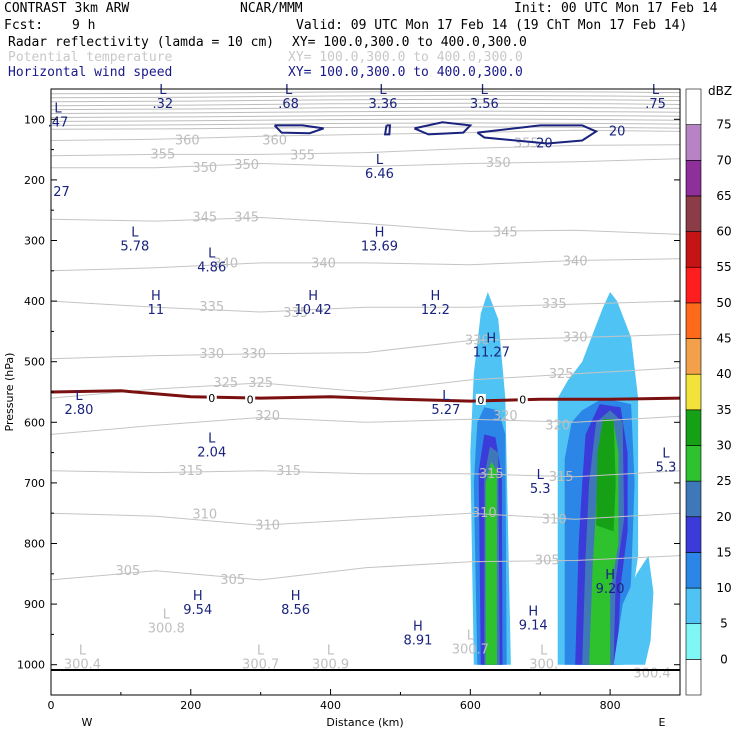  What do you see at coordinates (166, 628) in the screenshot?
I see `extremum-value: 300.8` at bounding box center [166, 628].